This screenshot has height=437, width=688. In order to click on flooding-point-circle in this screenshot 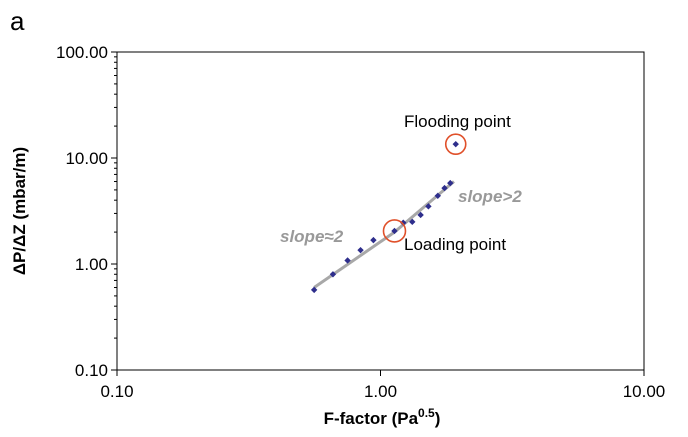, I will do `click(455, 144)`.